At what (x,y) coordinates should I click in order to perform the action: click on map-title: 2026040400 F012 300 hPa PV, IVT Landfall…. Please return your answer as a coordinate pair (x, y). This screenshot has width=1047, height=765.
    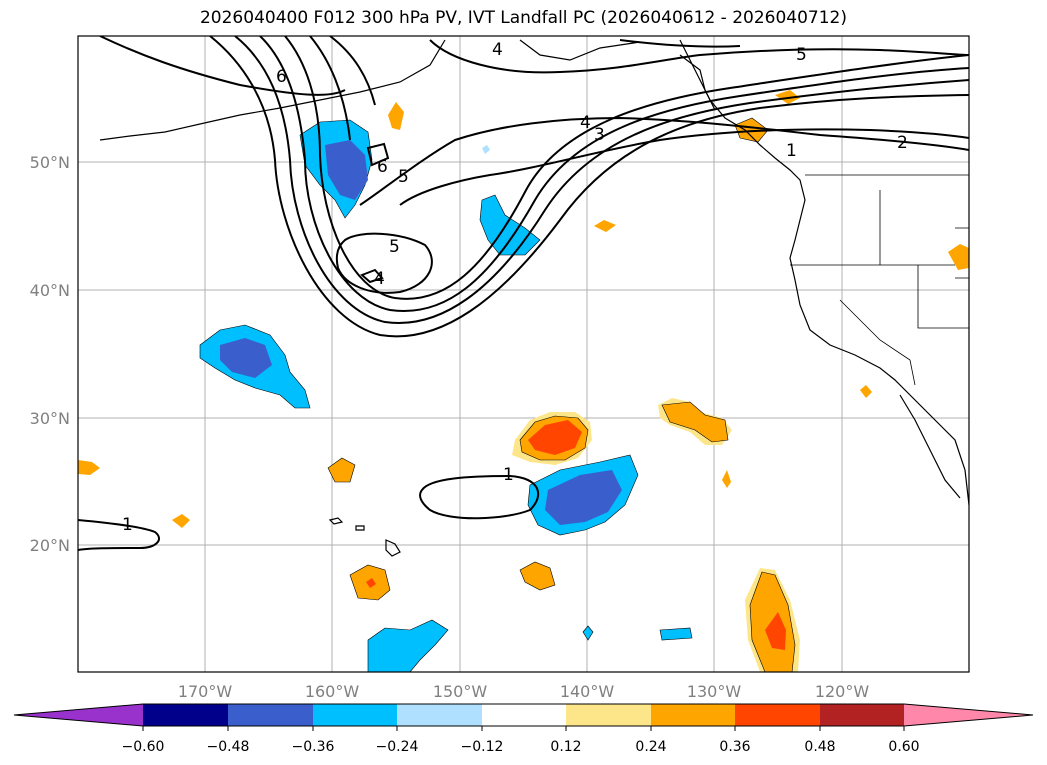
    Looking at the image, I should click on (523, 18).